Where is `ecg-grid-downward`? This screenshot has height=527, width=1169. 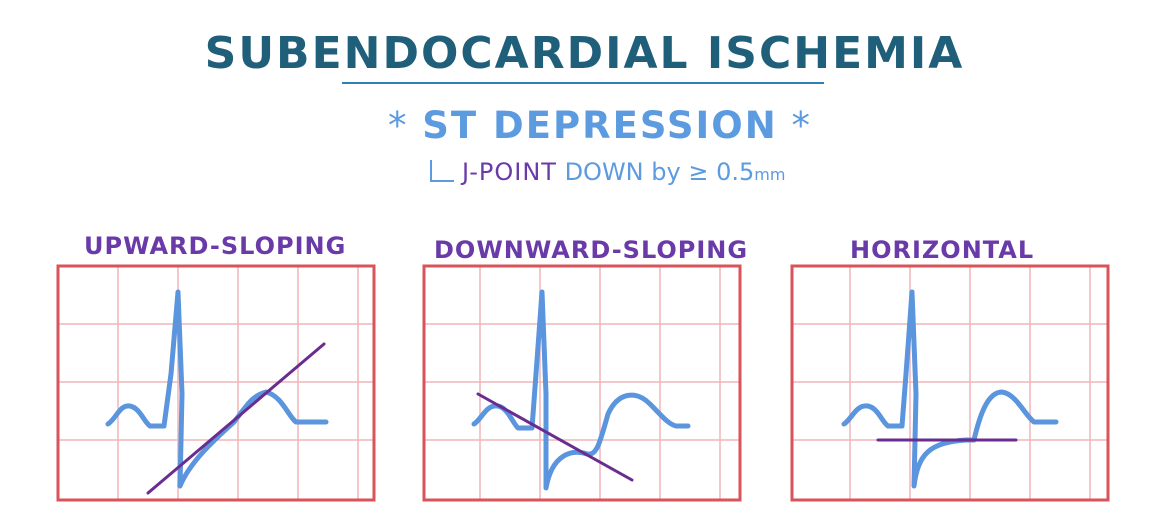 ecg-grid-downward is located at coordinates (582, 383).